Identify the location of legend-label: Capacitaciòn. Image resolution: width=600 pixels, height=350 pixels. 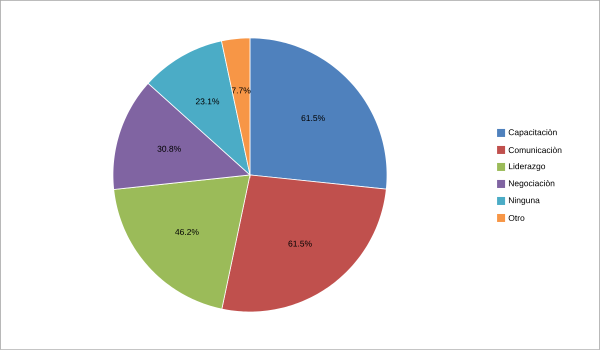
(532, 132).